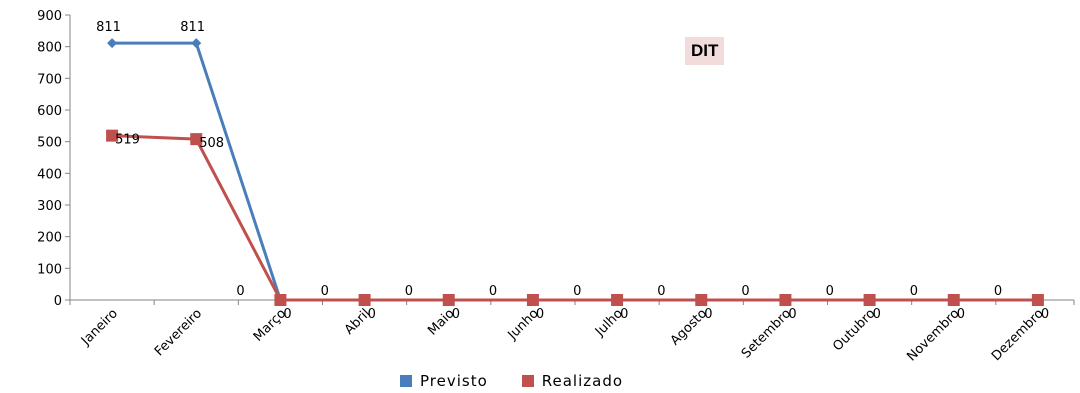 Image resolution: width=1080 pixels, height=393 pixels. Describe the element at coordinates (705, 51) in the screenshot. I see `chart-title: DIT` at that location.